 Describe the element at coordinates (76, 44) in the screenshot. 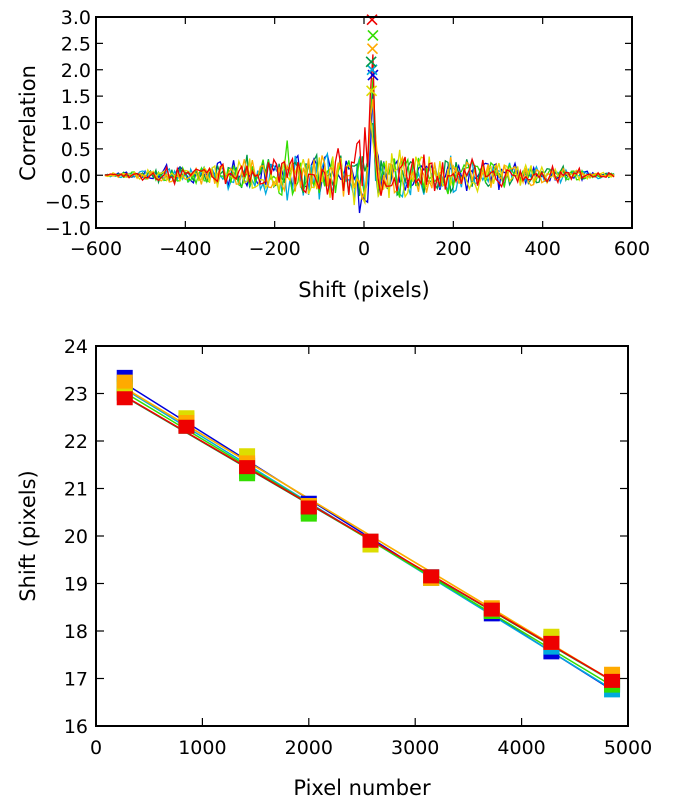

I see `y-tick-label: 2.5` at that location.